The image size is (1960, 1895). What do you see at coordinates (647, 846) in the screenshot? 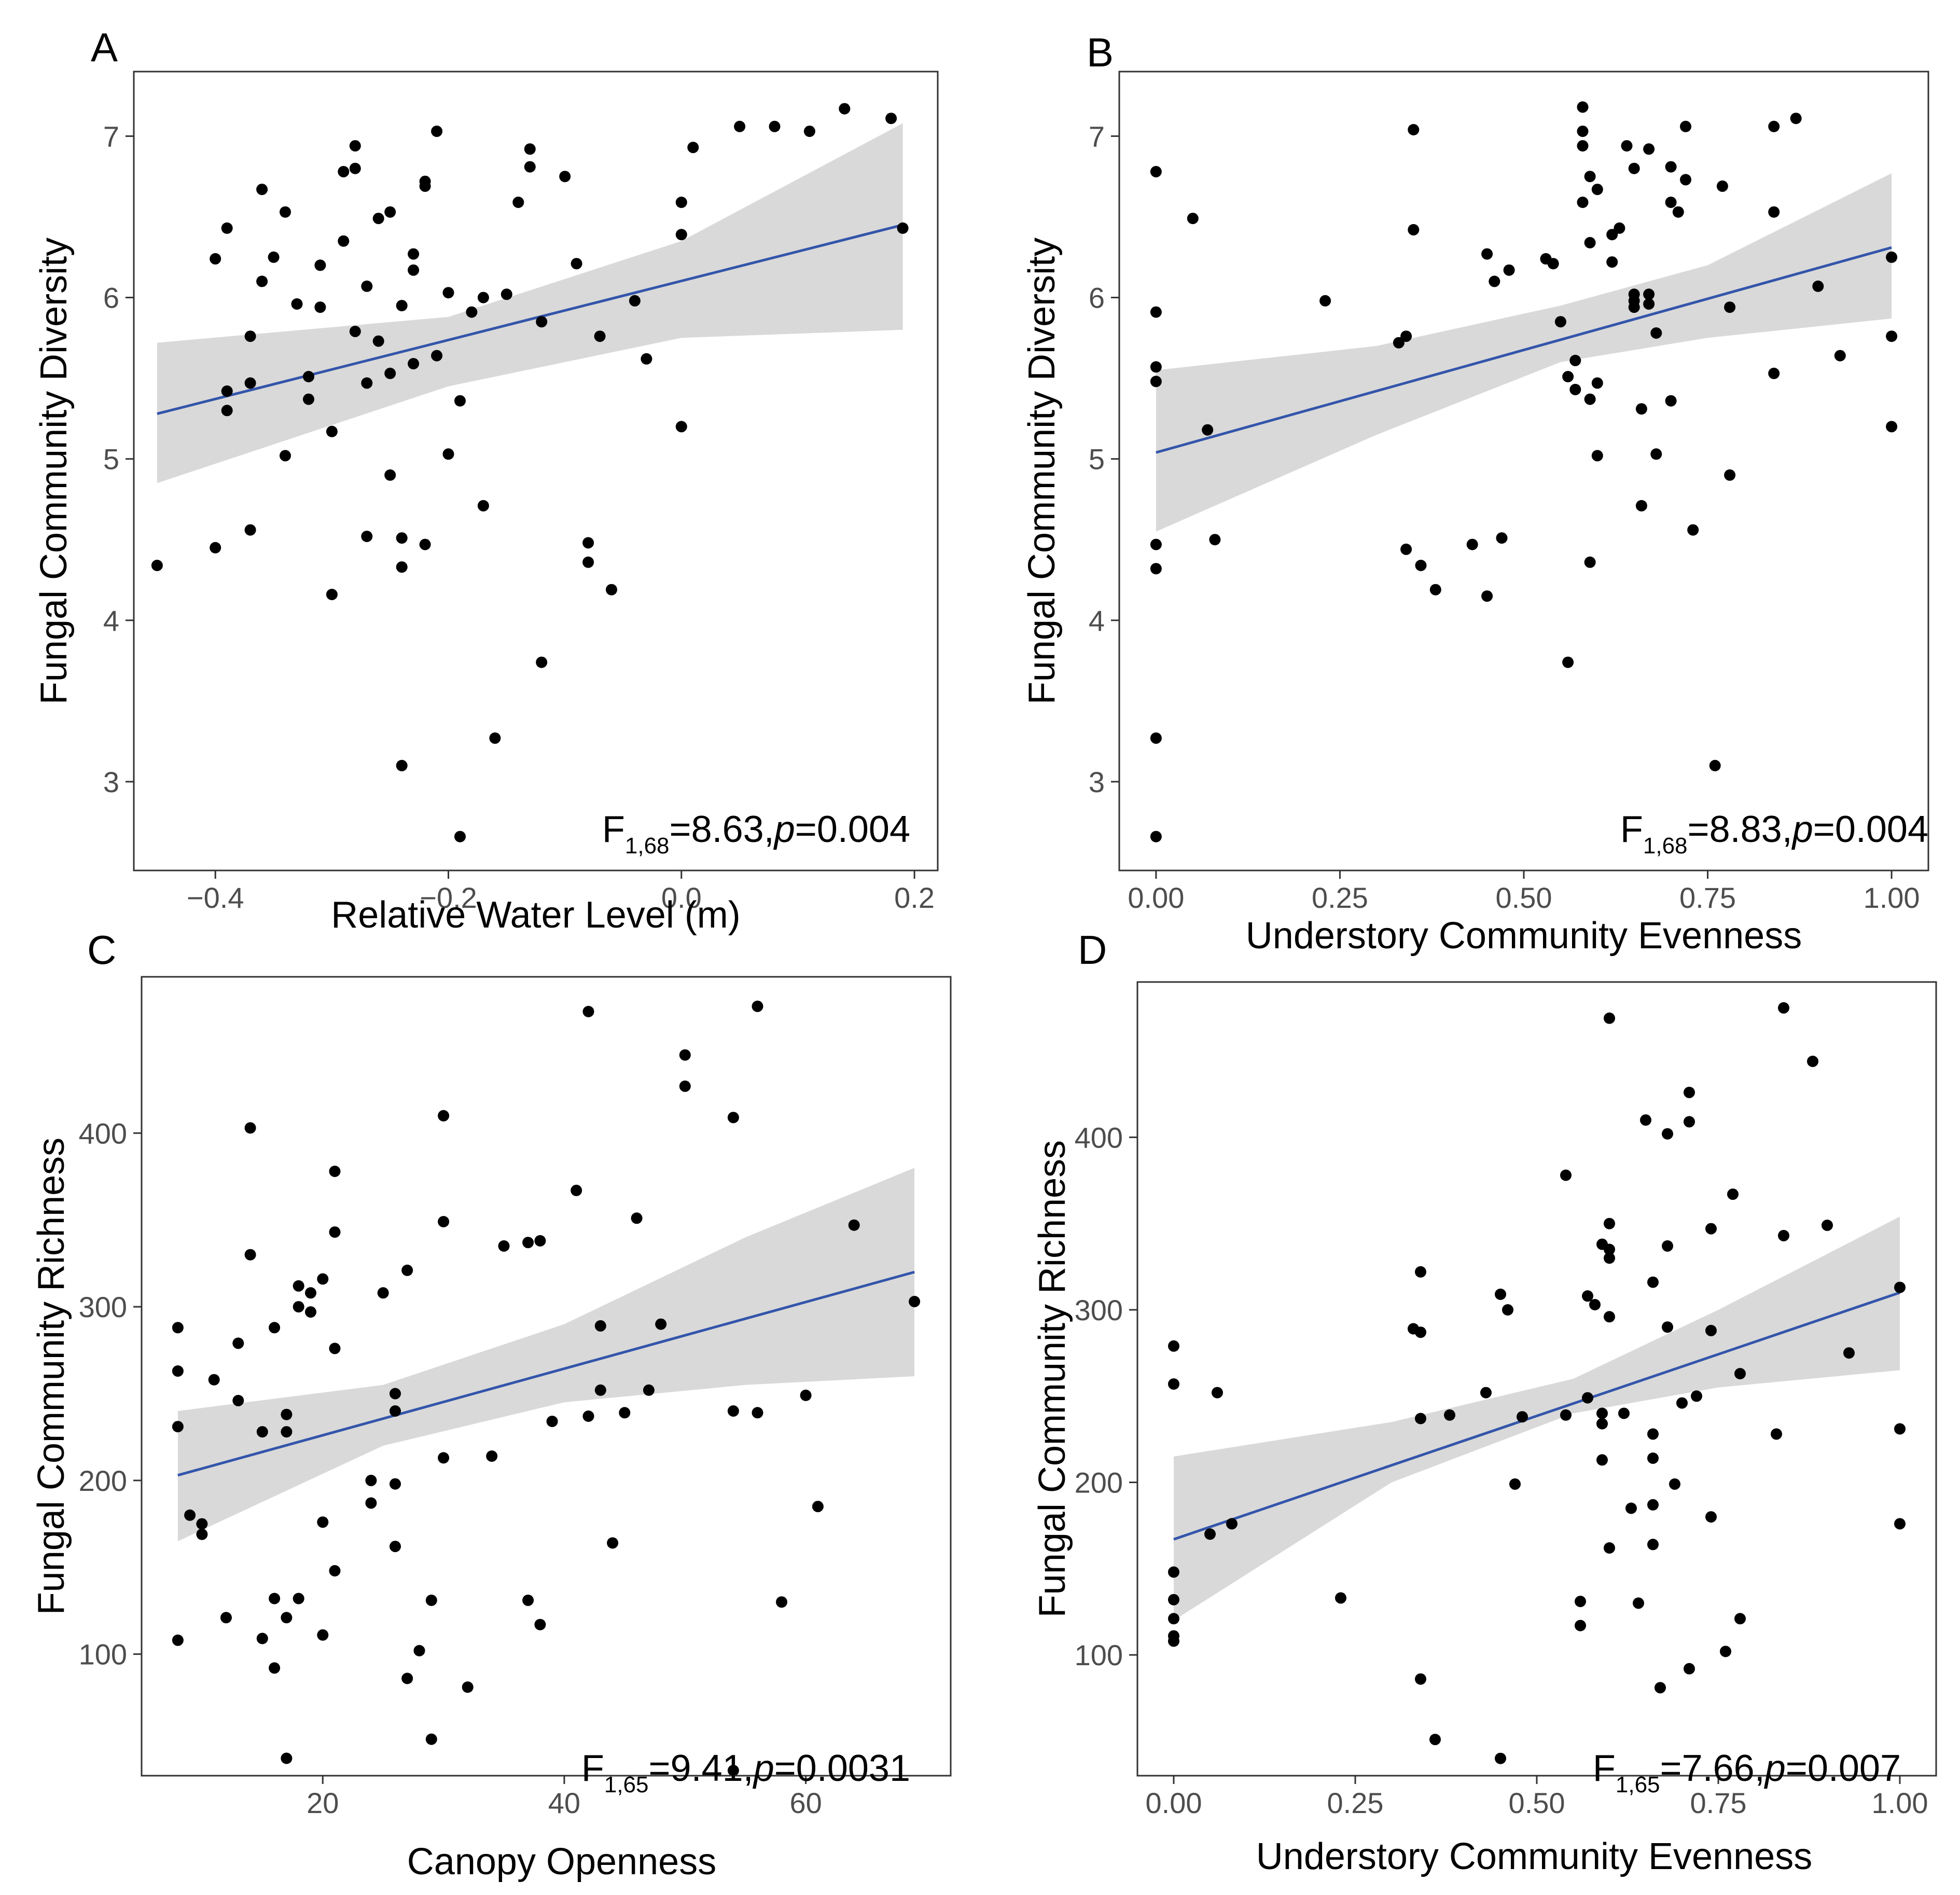
I see `stat-df: 1,68` at bounding box center [647, 846].